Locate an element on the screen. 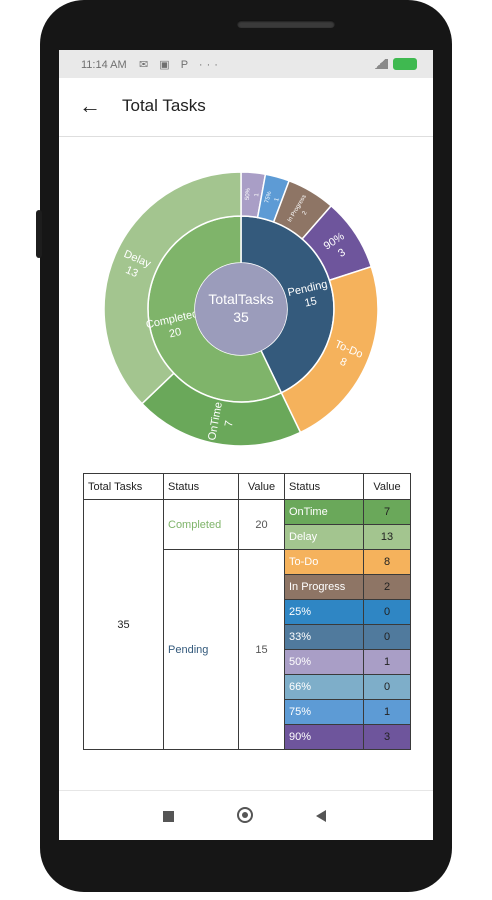 This screenshot has width=492, height=900. sub-value-cell: 7 is located at coordinates (387, 512).